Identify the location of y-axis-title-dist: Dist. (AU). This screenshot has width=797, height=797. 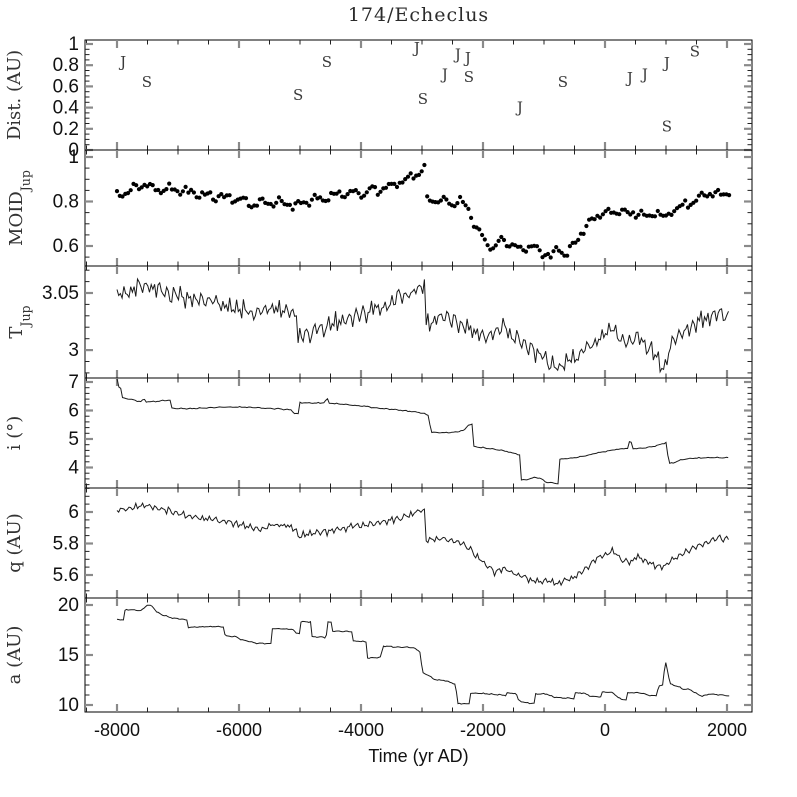
(14, 95).